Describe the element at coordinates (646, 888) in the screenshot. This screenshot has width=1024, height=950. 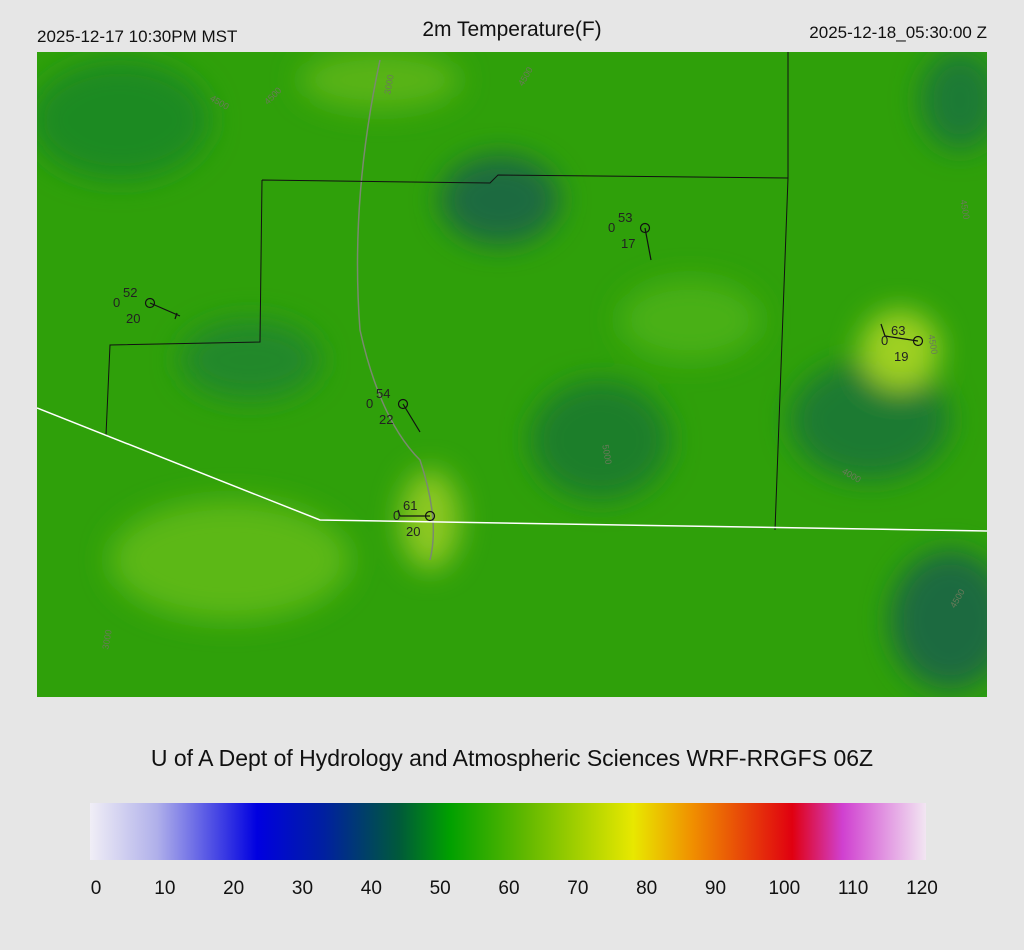
I see `colorbar-tick-label: 80` at that location.